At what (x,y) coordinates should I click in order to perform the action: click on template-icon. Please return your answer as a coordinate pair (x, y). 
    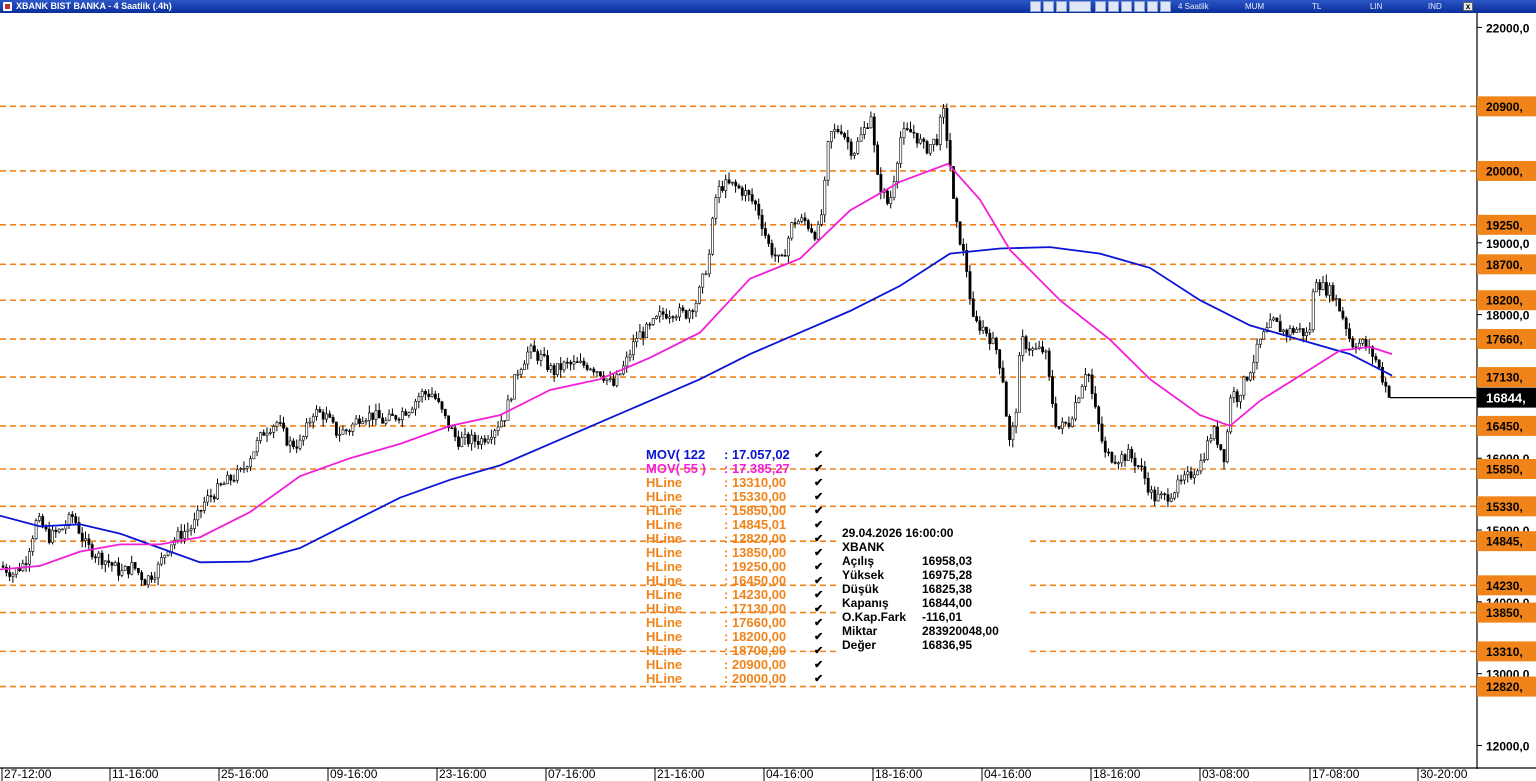
    Looking at the image, I should click on (1080, 6).